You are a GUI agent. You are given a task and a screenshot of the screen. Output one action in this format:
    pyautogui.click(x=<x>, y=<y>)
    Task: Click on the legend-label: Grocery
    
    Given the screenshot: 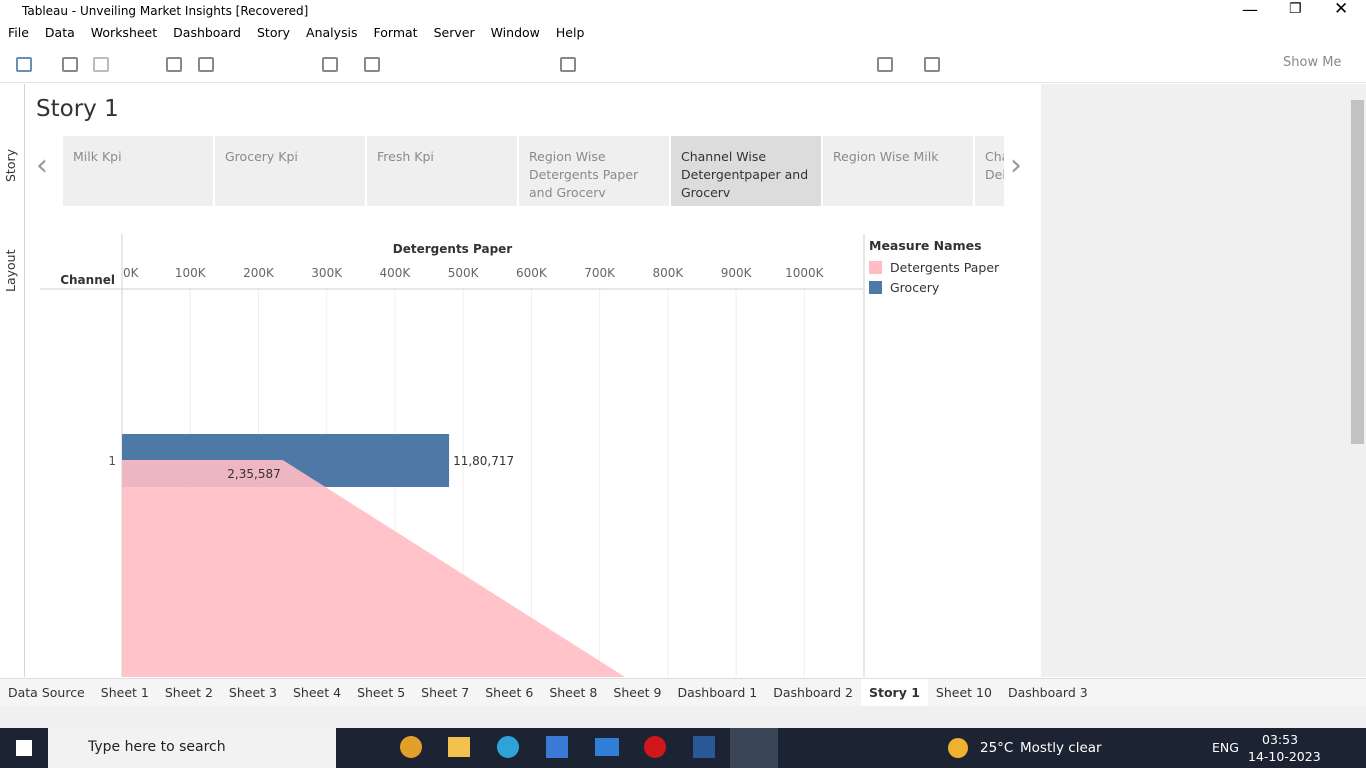 What is the action you would take?
    pyautogui.click(x=915, y=287)
    